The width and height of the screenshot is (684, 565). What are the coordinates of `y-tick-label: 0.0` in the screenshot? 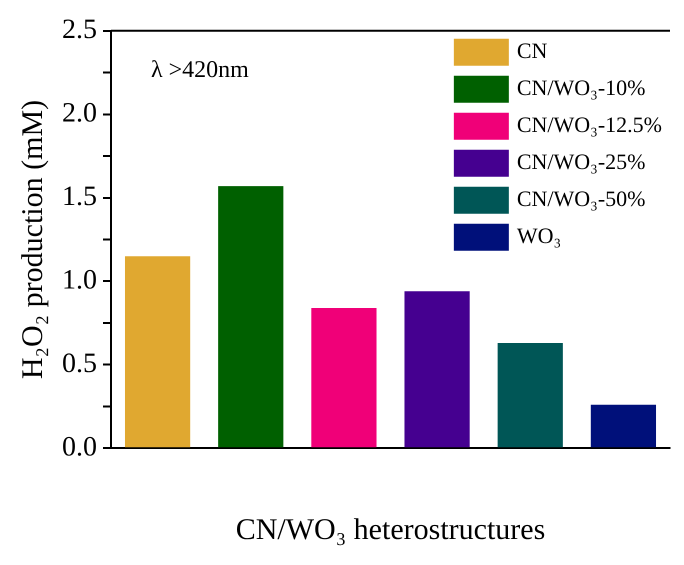 It's located at (79, 447).